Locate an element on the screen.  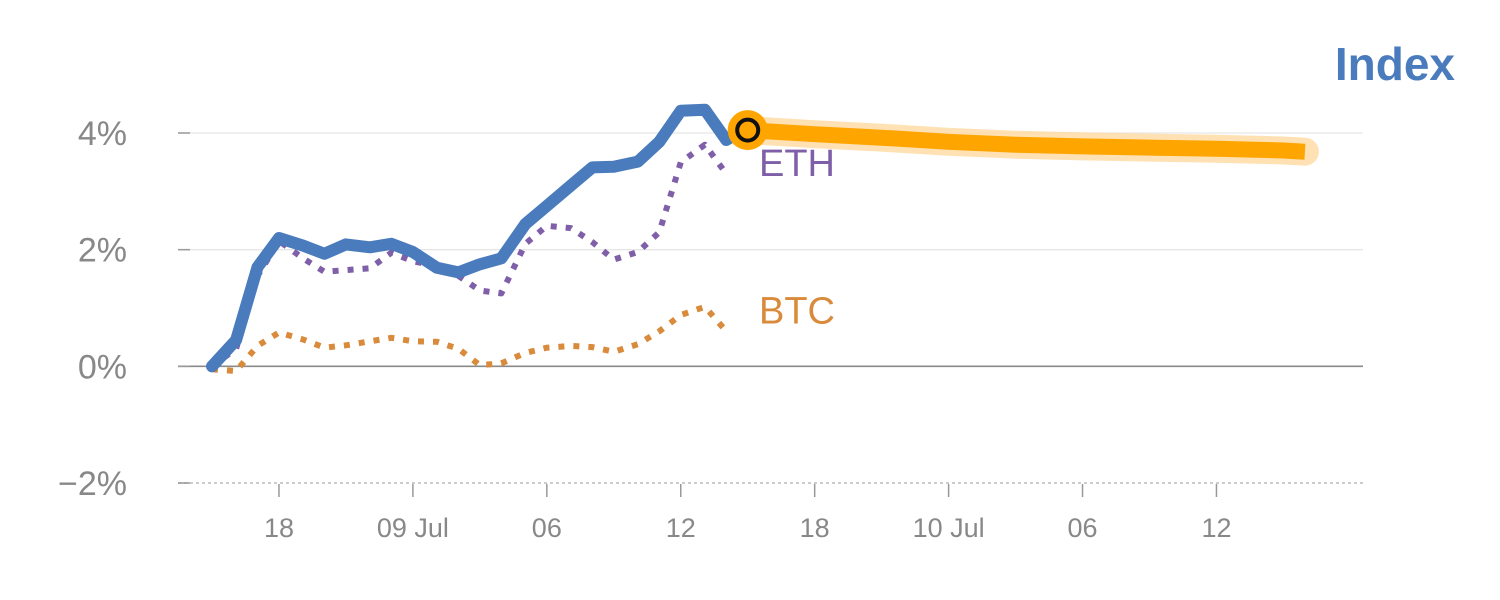
series-label-btc: BTC is located at coordinates (797, 311).